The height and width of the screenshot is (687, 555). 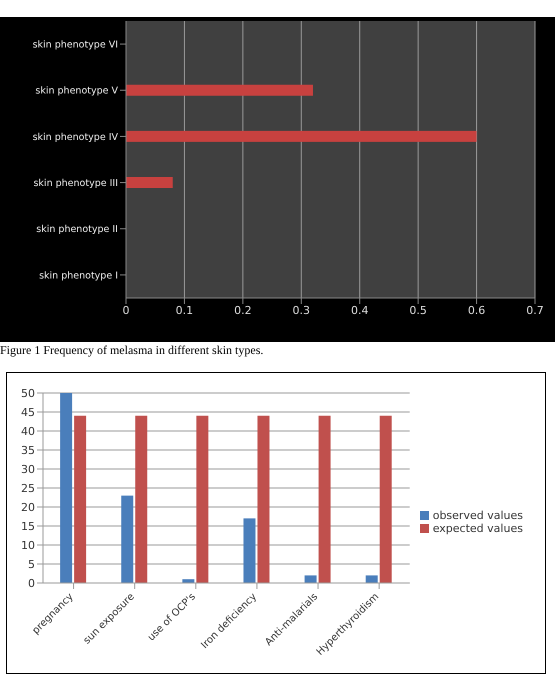 I want to click on x-tick-label: 0.1, so click(x=185, y=310).